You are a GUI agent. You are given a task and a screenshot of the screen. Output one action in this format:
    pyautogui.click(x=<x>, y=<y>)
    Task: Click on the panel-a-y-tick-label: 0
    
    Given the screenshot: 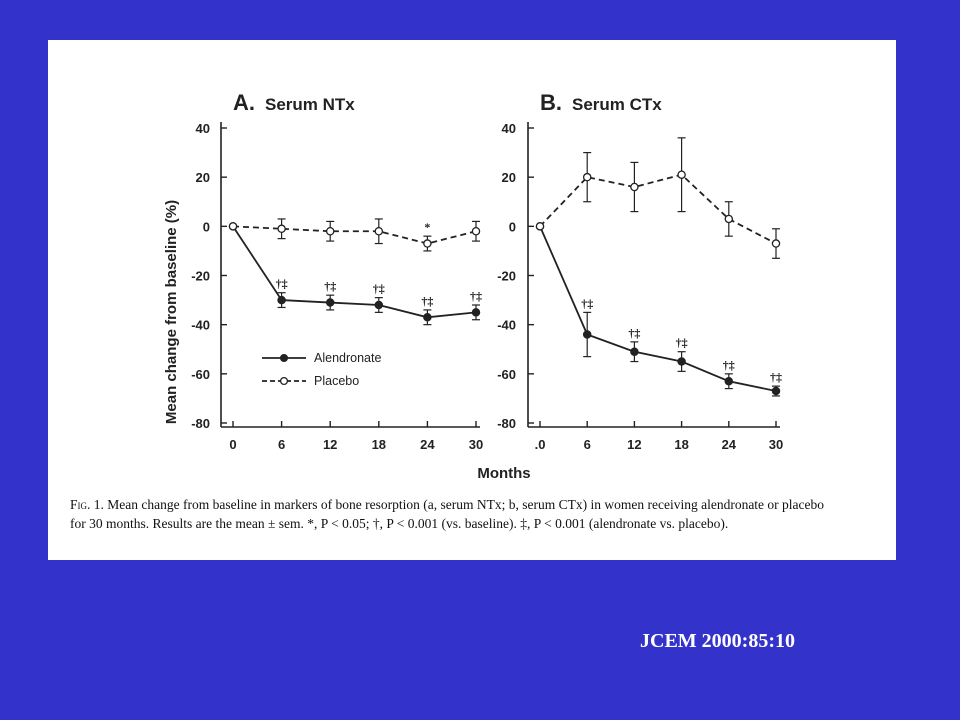 What is the action you would take?
    pyautogui.click(x=206, y=226)
    